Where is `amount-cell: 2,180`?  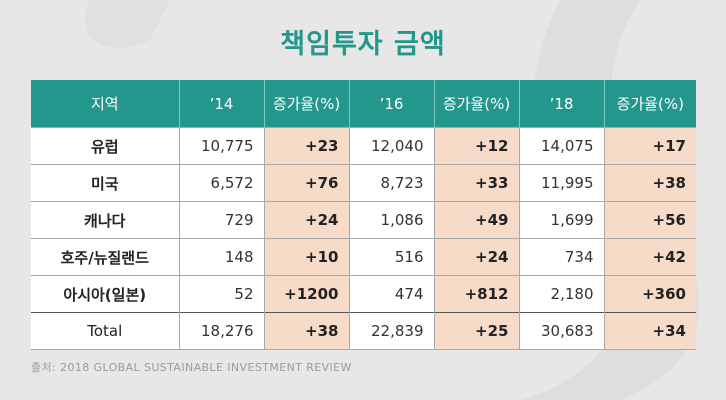 amount-cell: 2,180 is located at coordinates (561, 294).